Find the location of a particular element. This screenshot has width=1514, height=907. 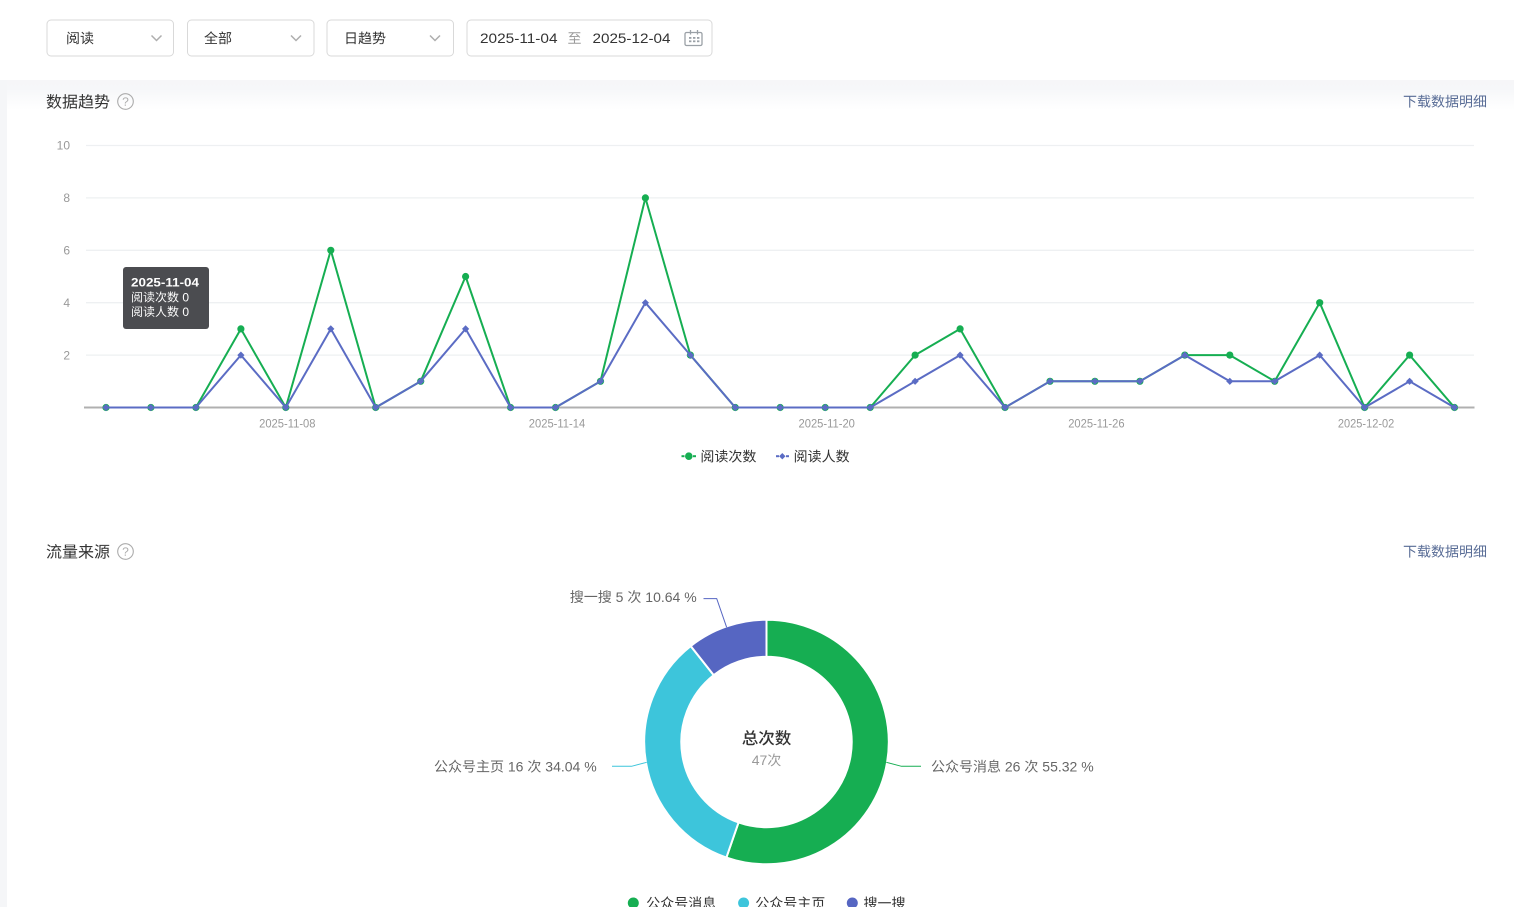

svg-text: 2025-11-26 is located at coordinates (1096, 424).